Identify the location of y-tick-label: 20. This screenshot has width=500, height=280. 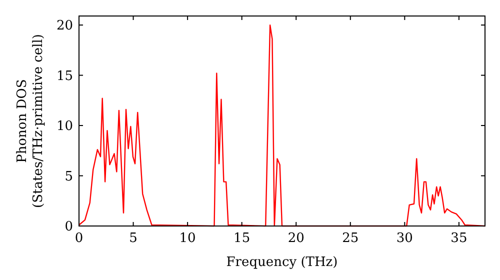
(64, 26).